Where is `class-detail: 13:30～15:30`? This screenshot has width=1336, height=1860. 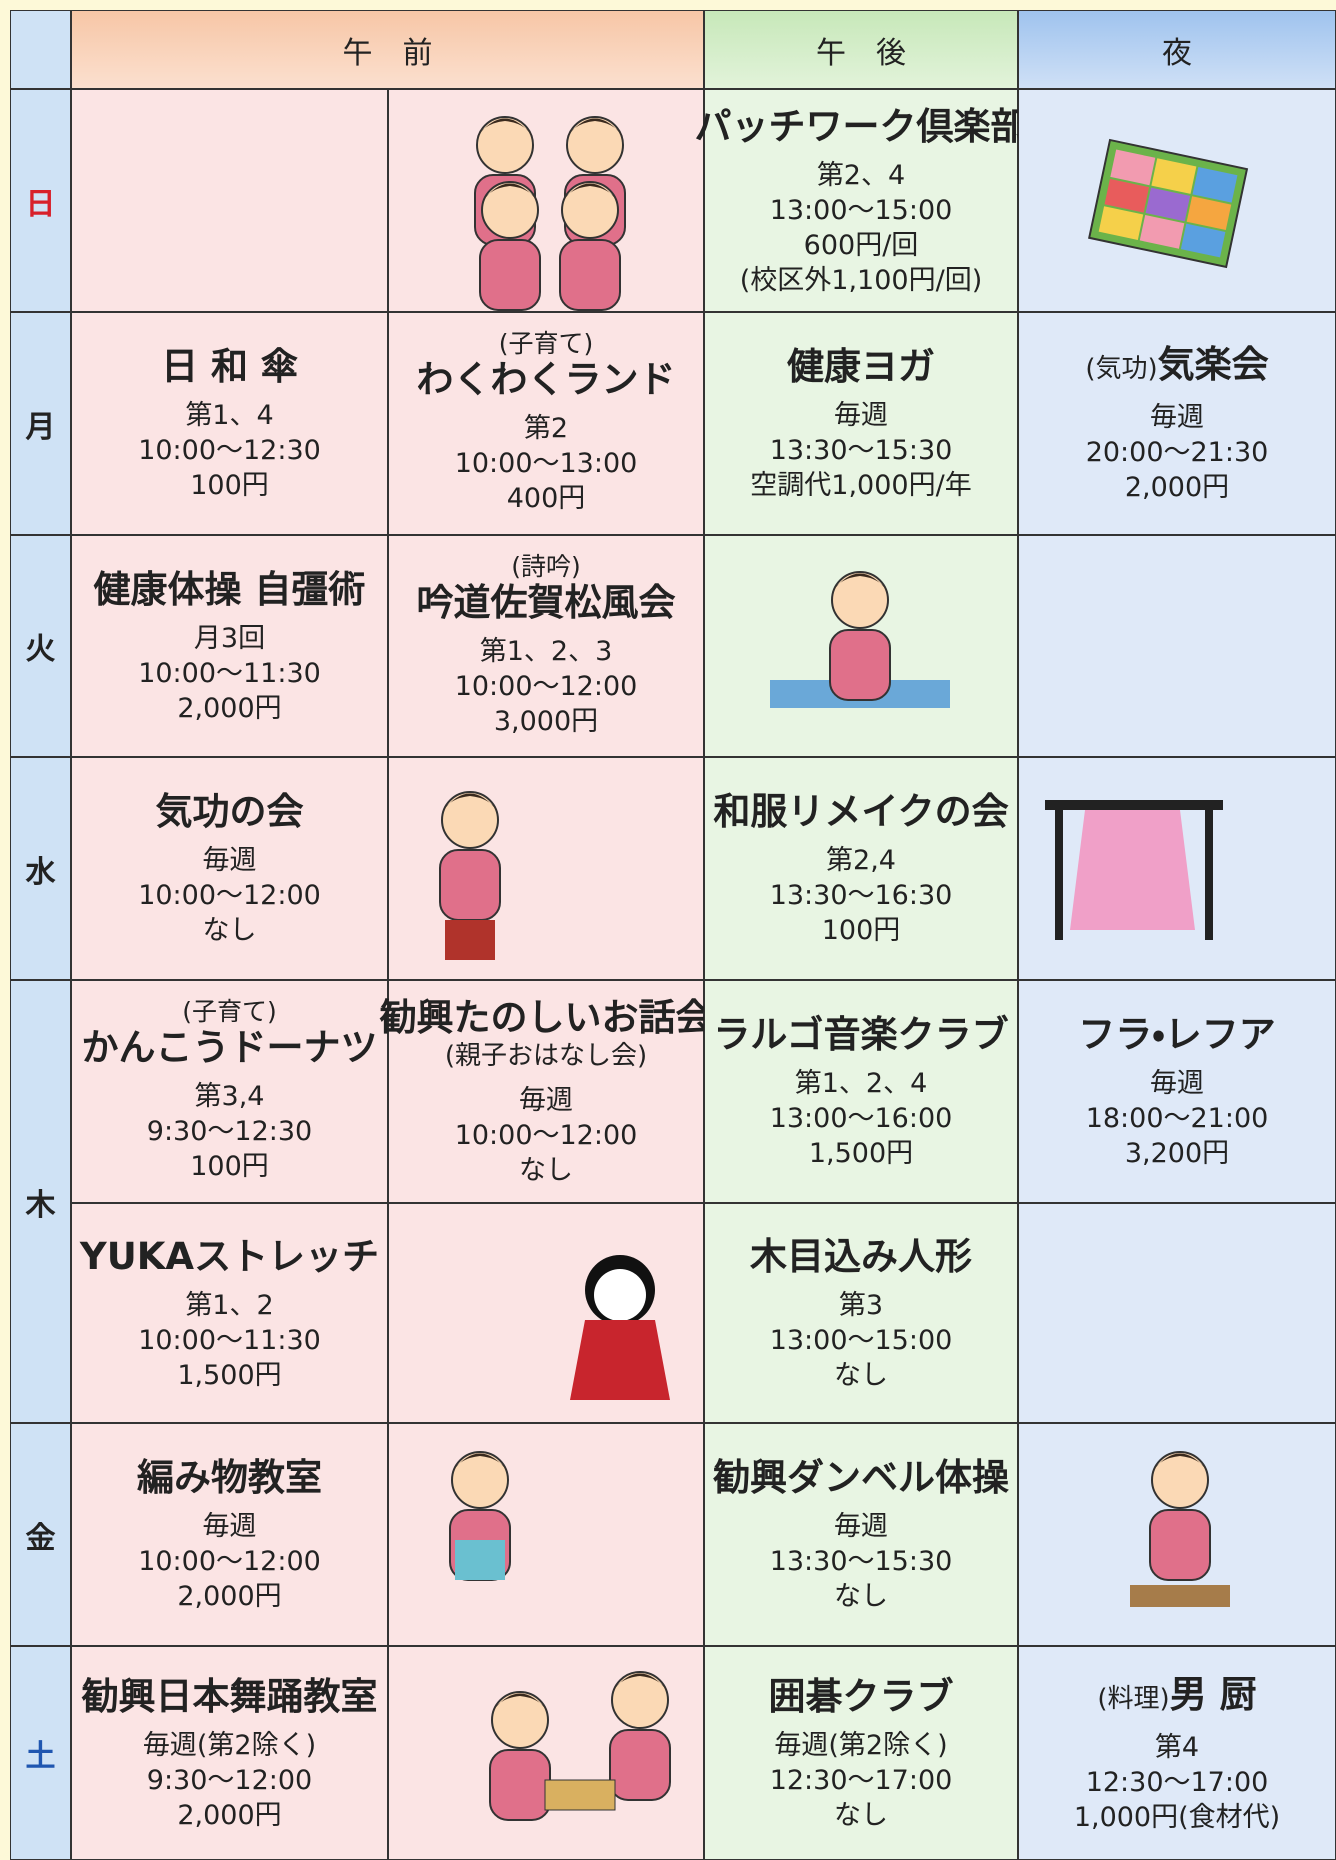 class-detail: 13:30～15:30 is located at coordinates (861, 450).